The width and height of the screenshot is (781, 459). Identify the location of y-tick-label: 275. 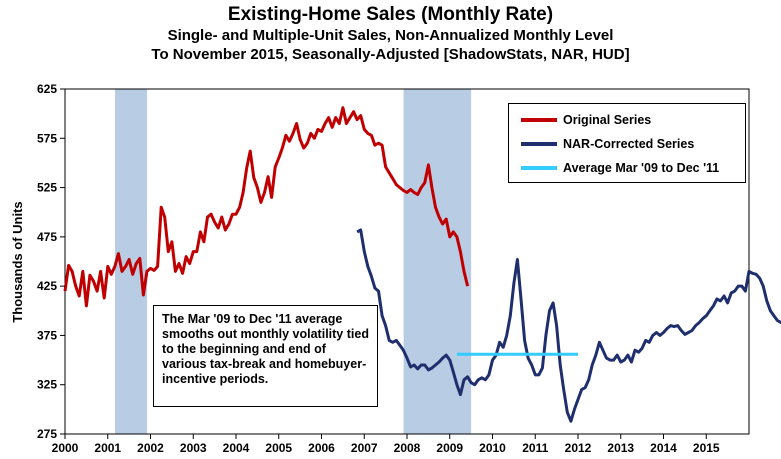
(47, 434).